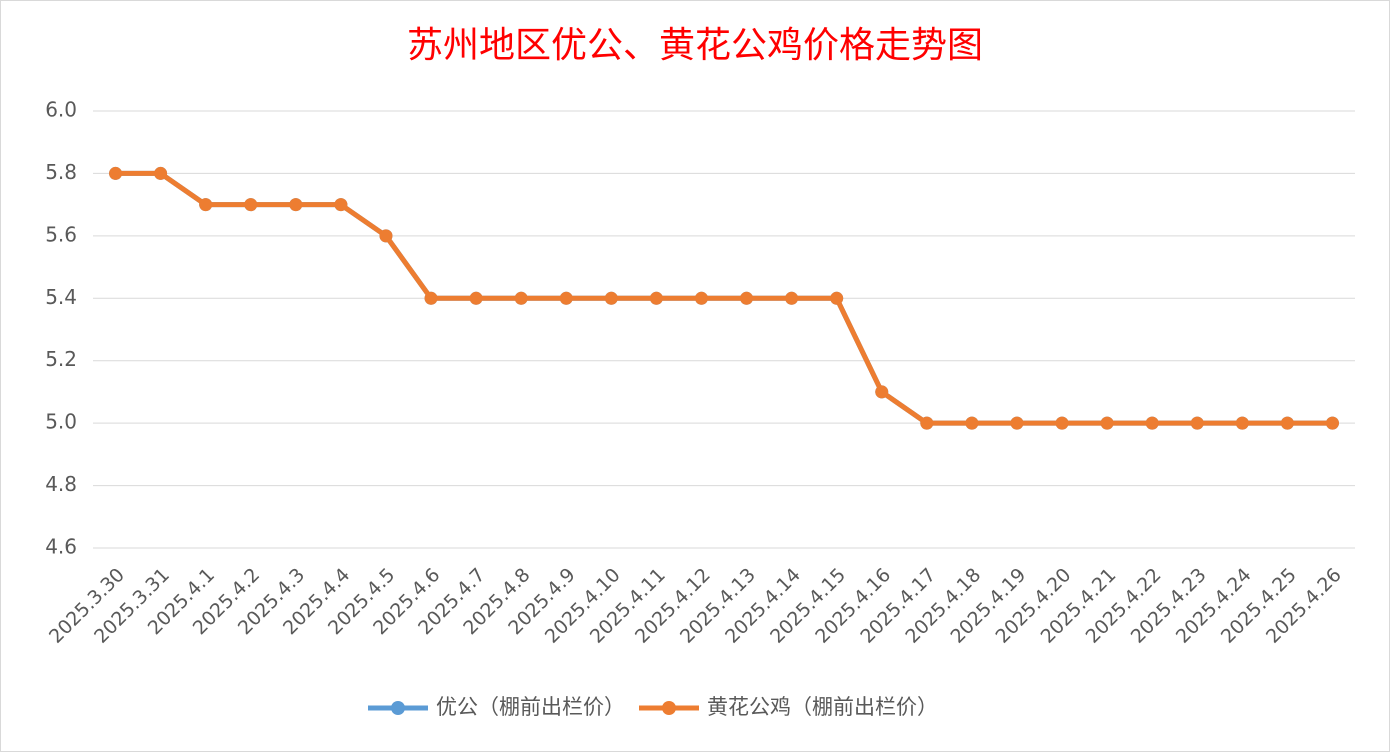  What do you see at coordinates (61, 359) in the screenshot?
I see `y-tick-label: 5.2` at bounding box center [61, 359].